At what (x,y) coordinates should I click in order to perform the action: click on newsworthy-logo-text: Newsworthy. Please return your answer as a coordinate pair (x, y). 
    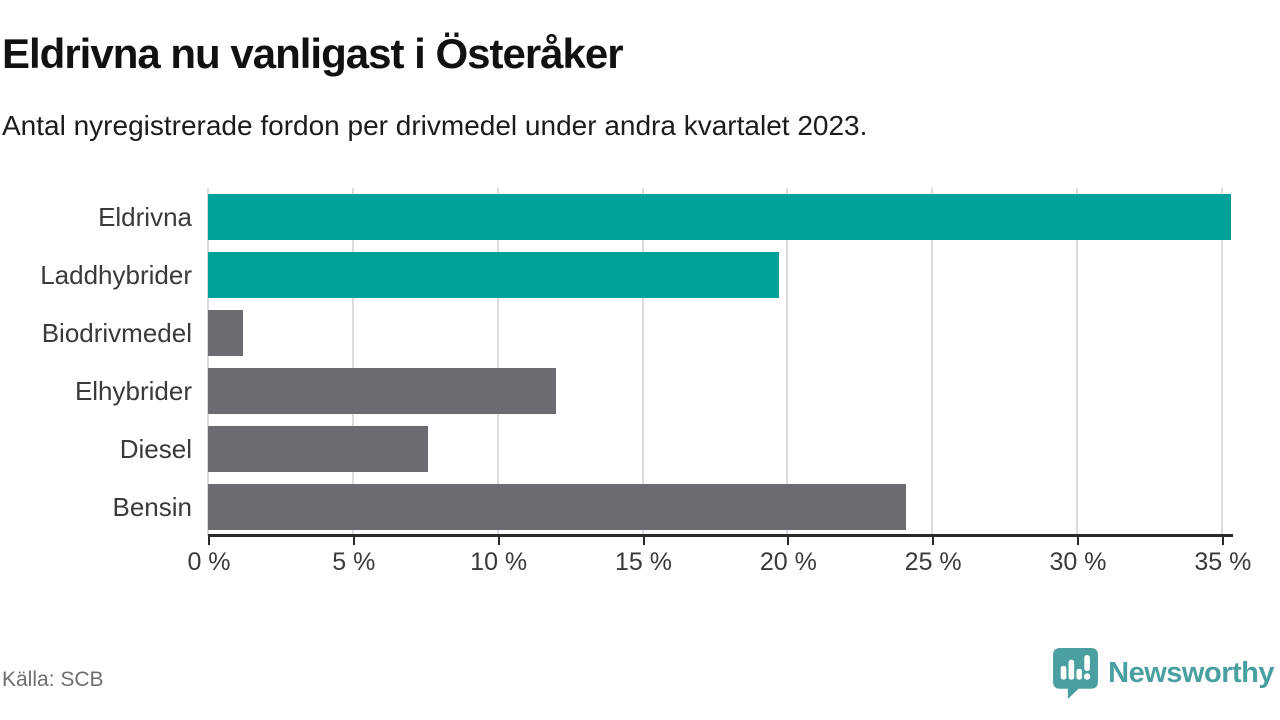
    Looking at the image, I should click on (1191, 673).